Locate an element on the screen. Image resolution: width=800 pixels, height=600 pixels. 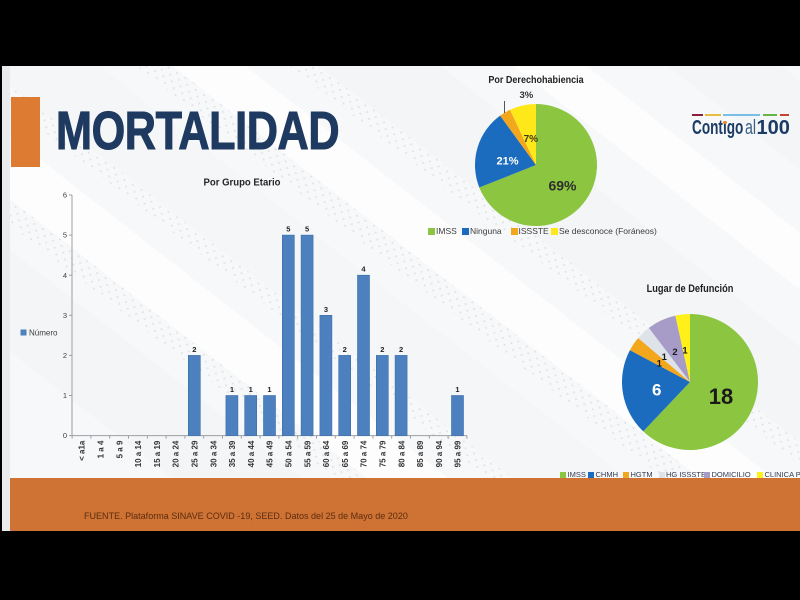
svg-text: < a1a is located at coordinates (82, 450).